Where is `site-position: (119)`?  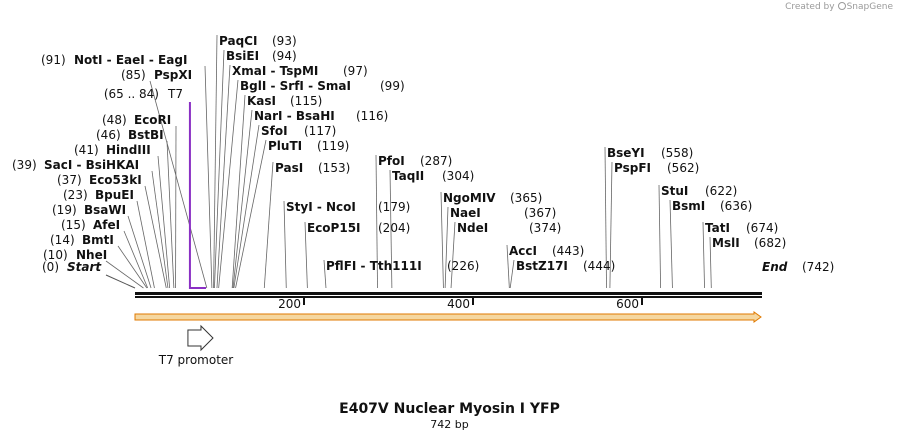 site-position: (119) is located at coordinates (333, 146).